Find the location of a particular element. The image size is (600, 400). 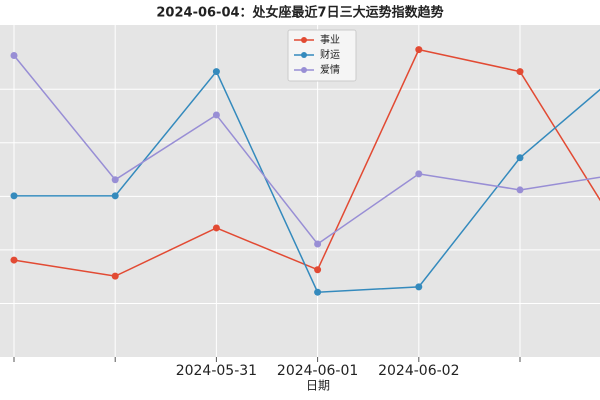

x-tick-label: 2024-05-31 is located at coordinates (216, 371).